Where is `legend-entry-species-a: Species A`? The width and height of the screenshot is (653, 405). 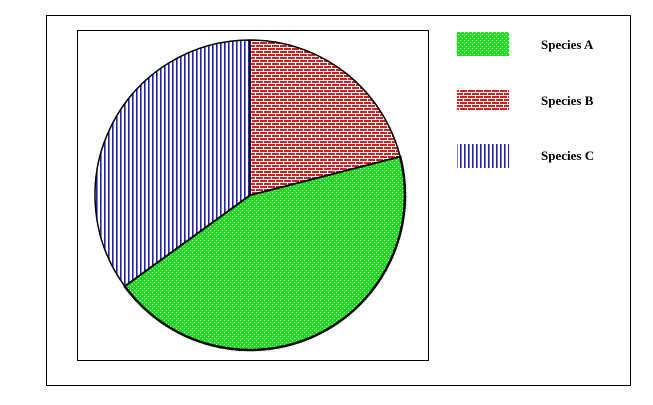
legend-entry-species-a: Species A is located at coordinates (525, 44).